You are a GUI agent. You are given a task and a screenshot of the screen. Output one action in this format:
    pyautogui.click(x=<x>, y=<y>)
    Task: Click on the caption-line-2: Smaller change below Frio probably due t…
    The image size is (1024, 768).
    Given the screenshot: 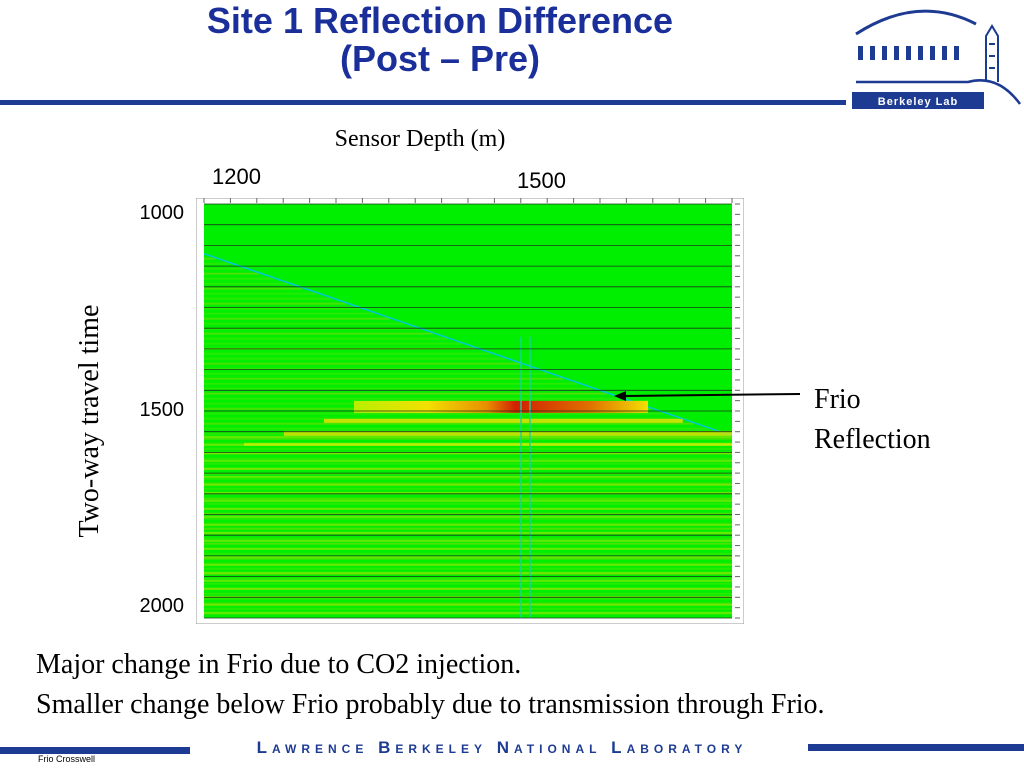 What is the action you would take?
    pyautogui.click(x=430, y=704)
    